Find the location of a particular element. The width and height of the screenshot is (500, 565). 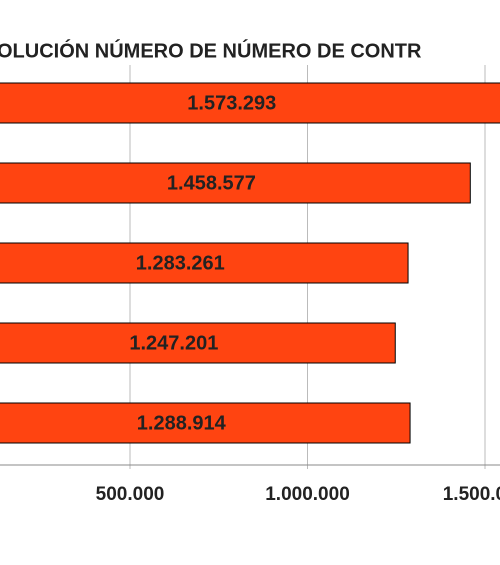

x-tick-label: 1.000.000 is located at coordinates (307, 494).